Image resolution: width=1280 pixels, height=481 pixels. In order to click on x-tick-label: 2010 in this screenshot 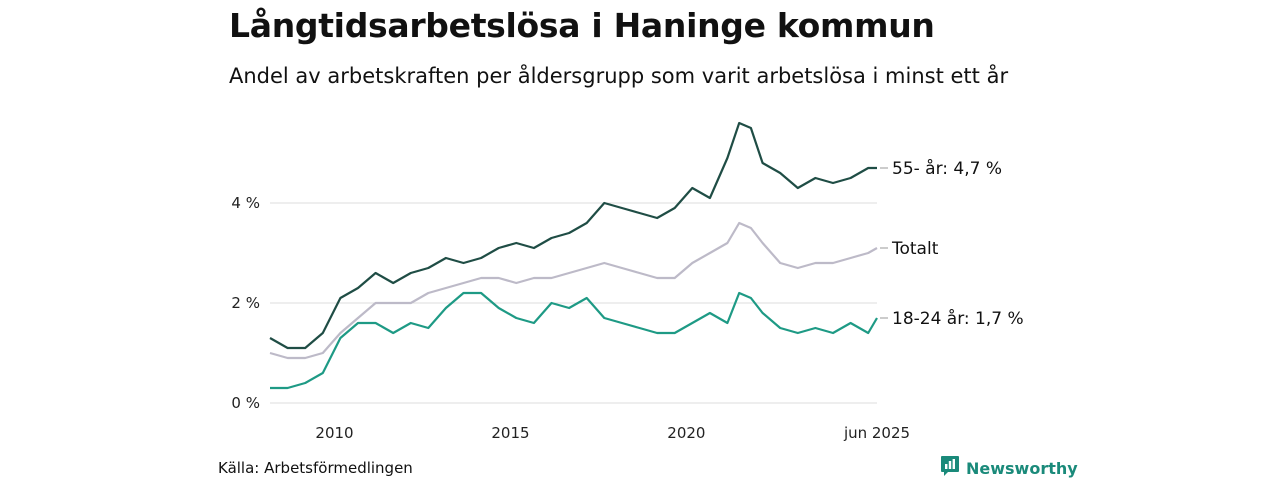, I will do `click(334, 433)`.